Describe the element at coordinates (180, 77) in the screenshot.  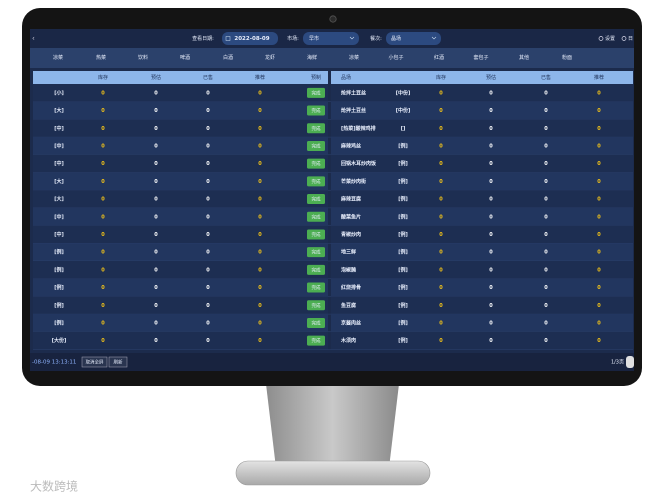
I see `left-header` at that location.